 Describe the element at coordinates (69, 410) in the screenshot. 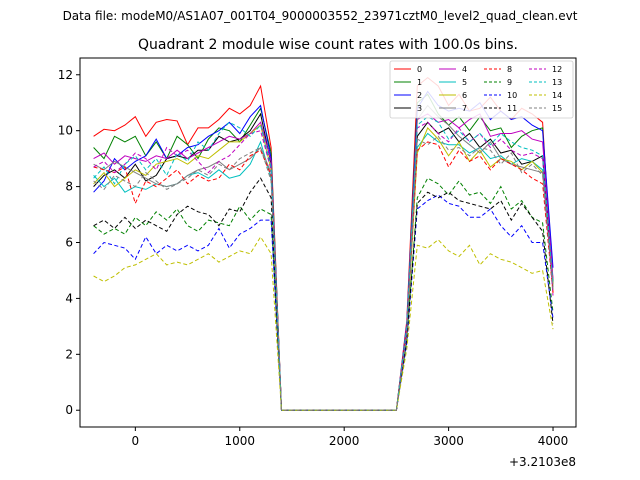

I see `y-tick-label: 0` at that location.